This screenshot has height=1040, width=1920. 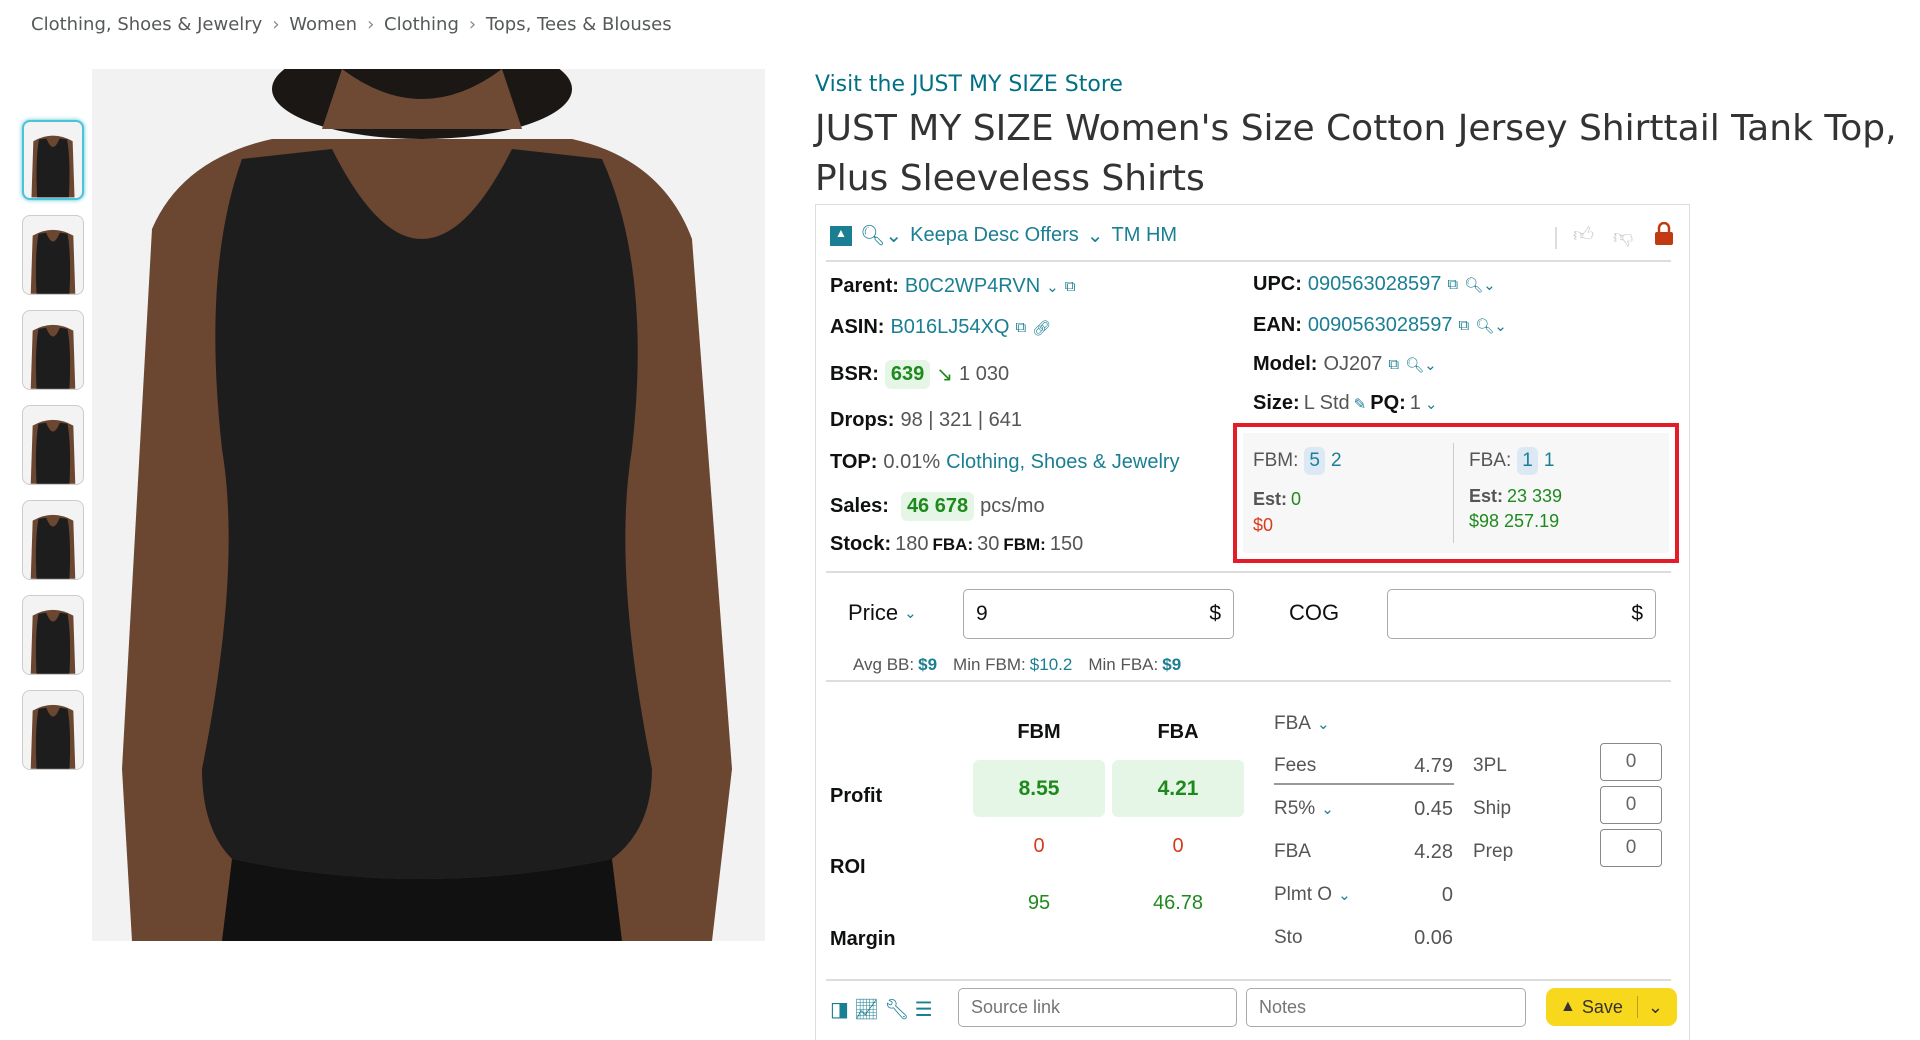 What do you see at coordinates (1611, 1007) in the screenshot?
I see `save-button: ▲ Save ⌄` at bounding box center [1611, 1007].